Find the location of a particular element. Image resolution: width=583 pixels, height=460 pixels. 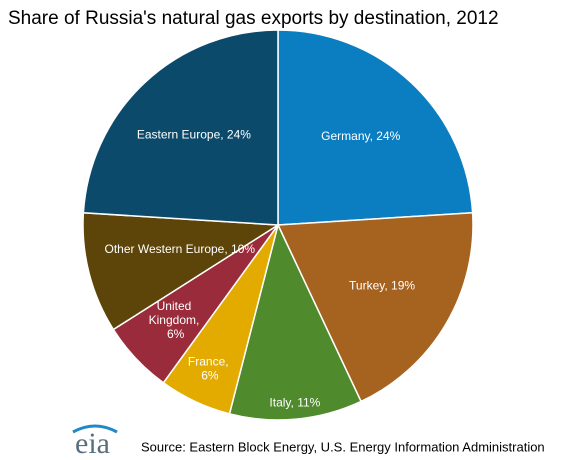

slice-label: Italy, 11% is located at coordinates (294, 403).